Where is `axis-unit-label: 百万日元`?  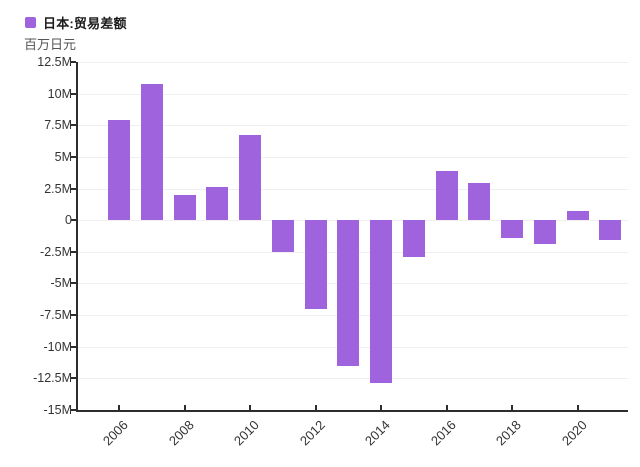 axis-unit-label: 百万日元 is located at coordinates (50, 44).